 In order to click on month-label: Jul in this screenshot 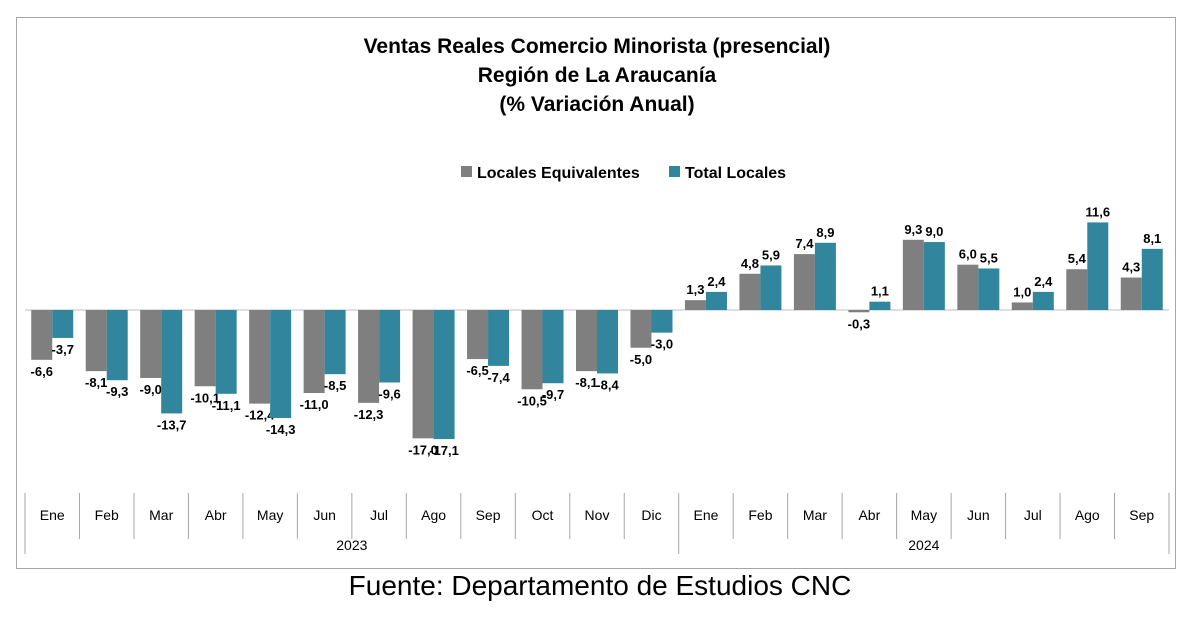, I will do `click(1033, 515)`.